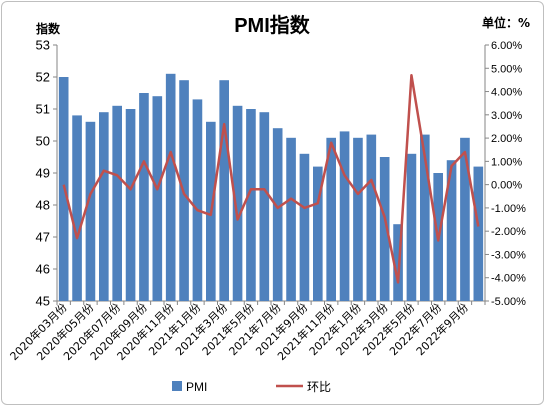 The height and width of the screenshot is (408, 547). Describe the element at coordinates (177, 386) in the screenshot. I see `legend-swatch-pmi` at that location.